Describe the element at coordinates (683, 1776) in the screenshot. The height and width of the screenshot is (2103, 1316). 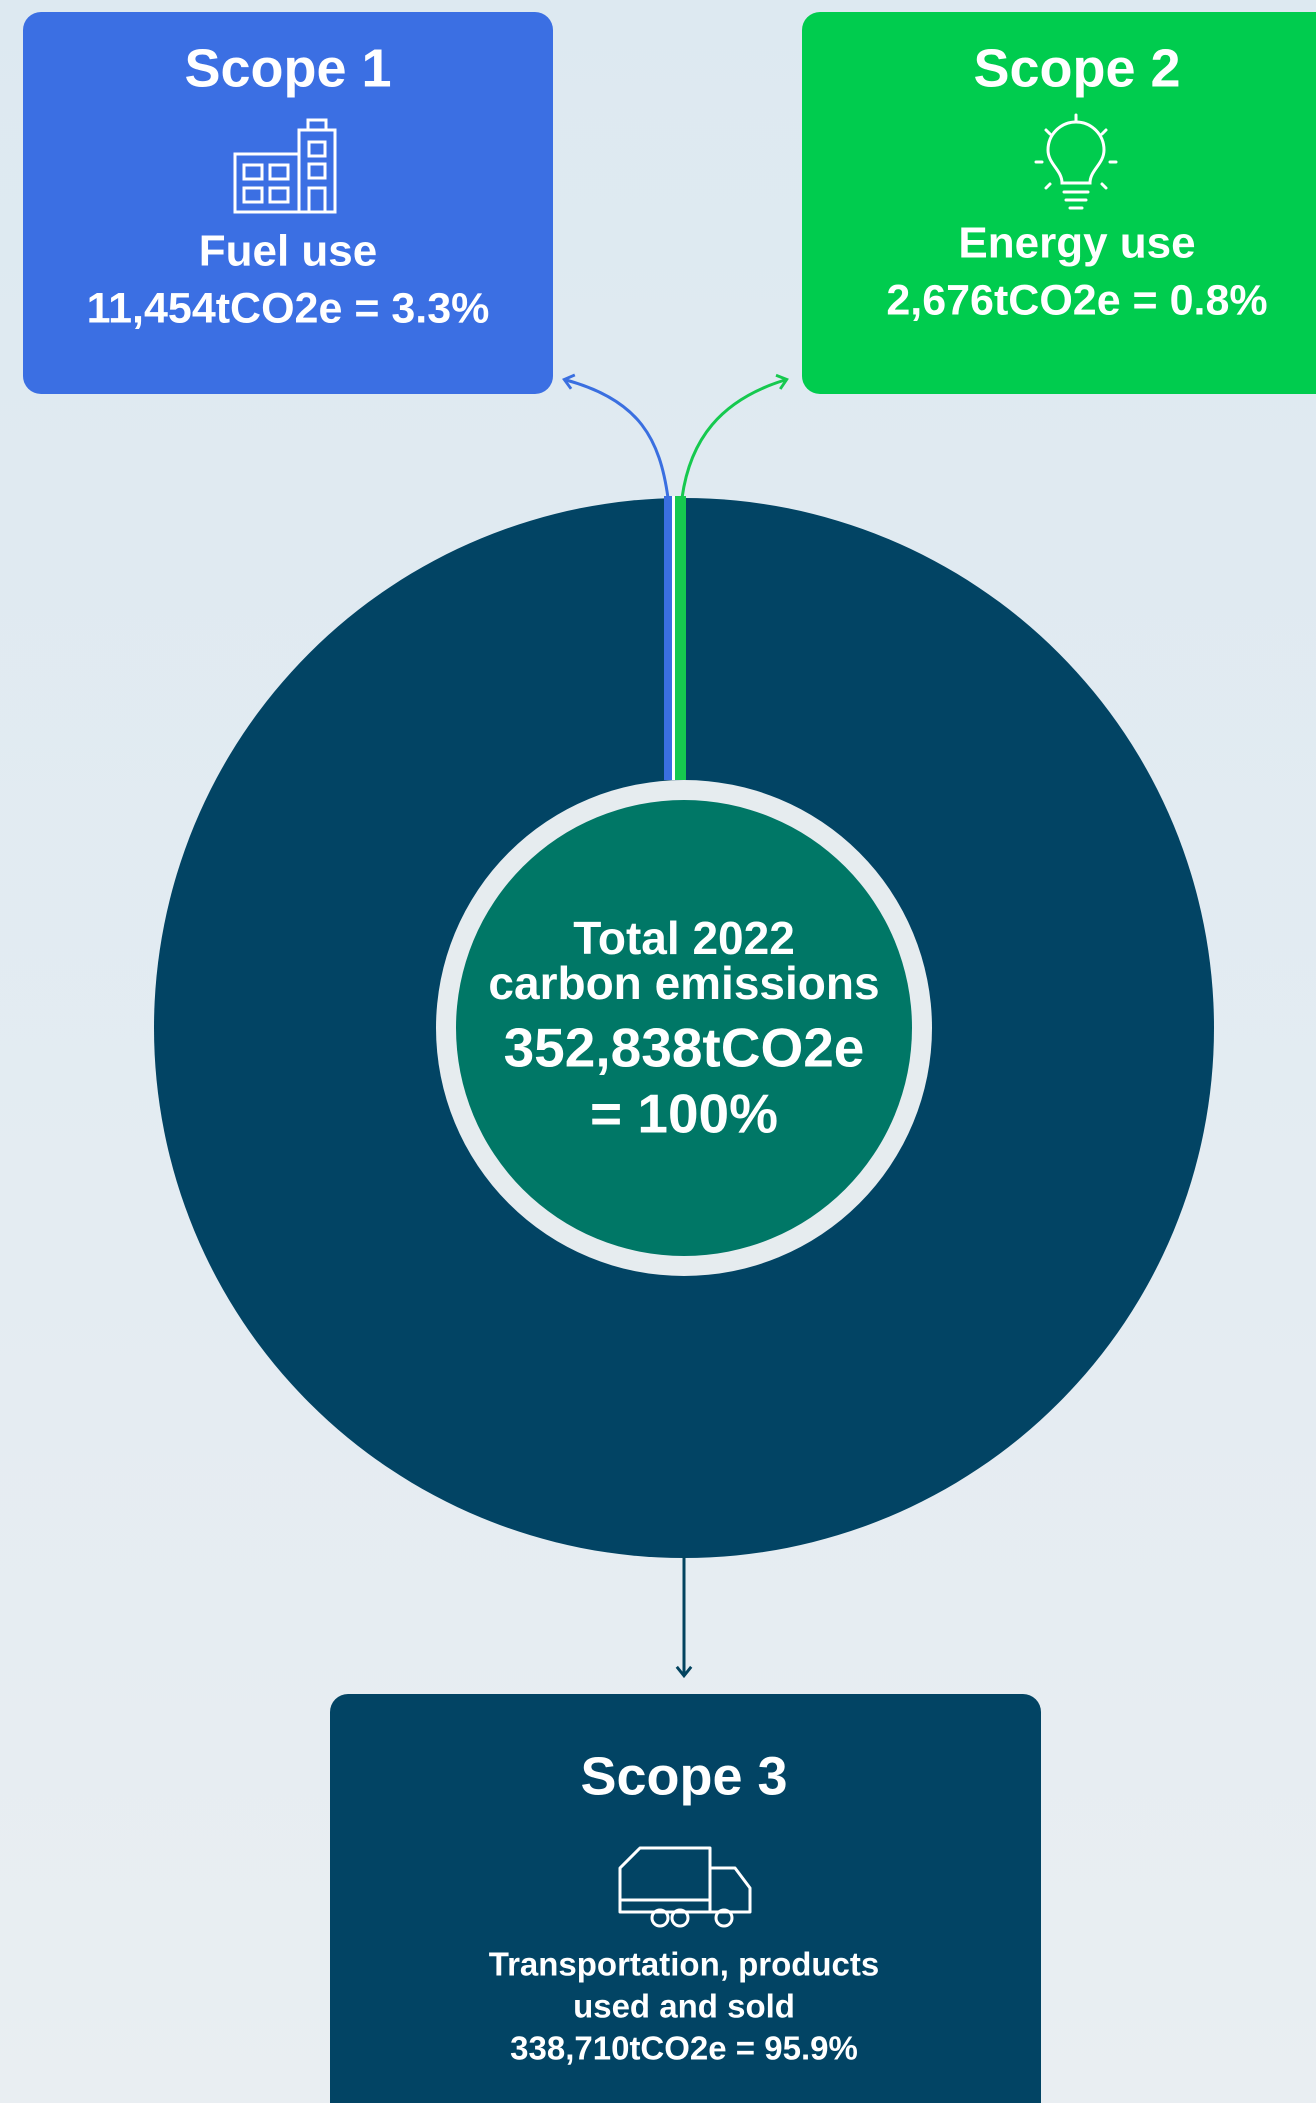
I see `scope3-title: Scope 3` at that location.